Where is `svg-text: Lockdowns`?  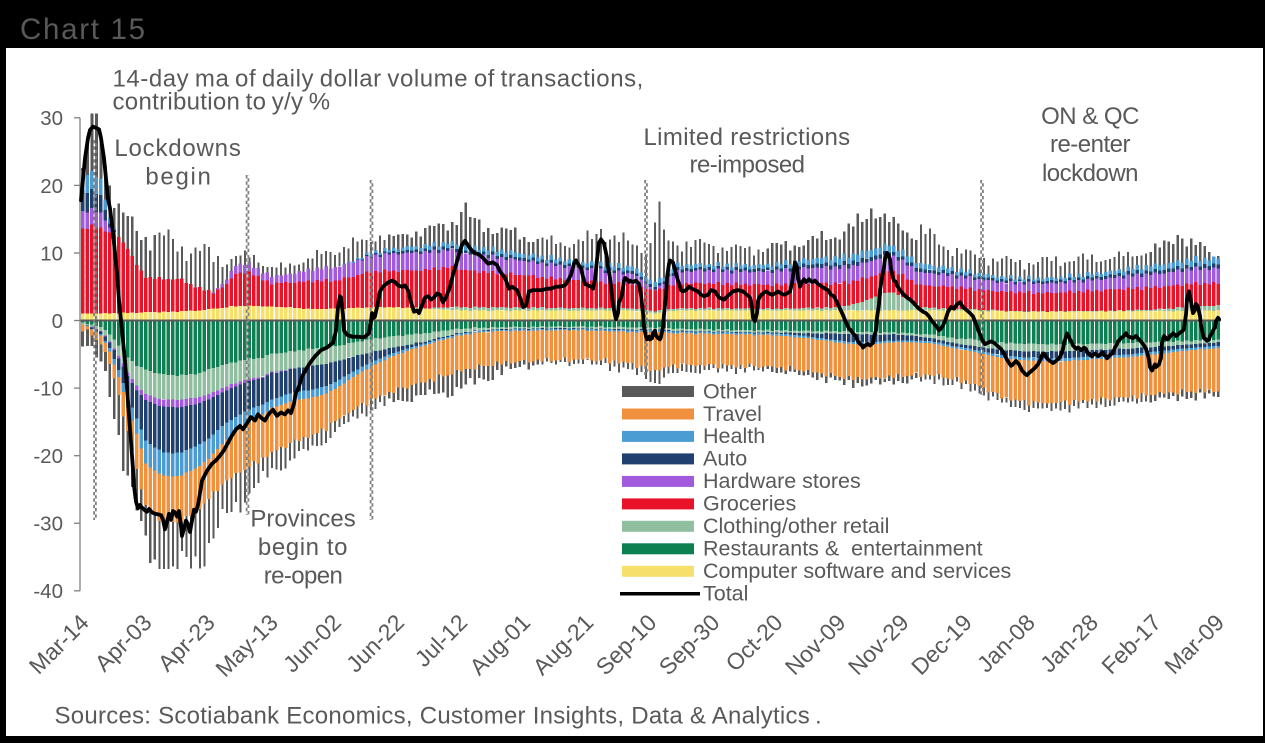 svg-text: Lockdowns is located at coordinates (177, 148).